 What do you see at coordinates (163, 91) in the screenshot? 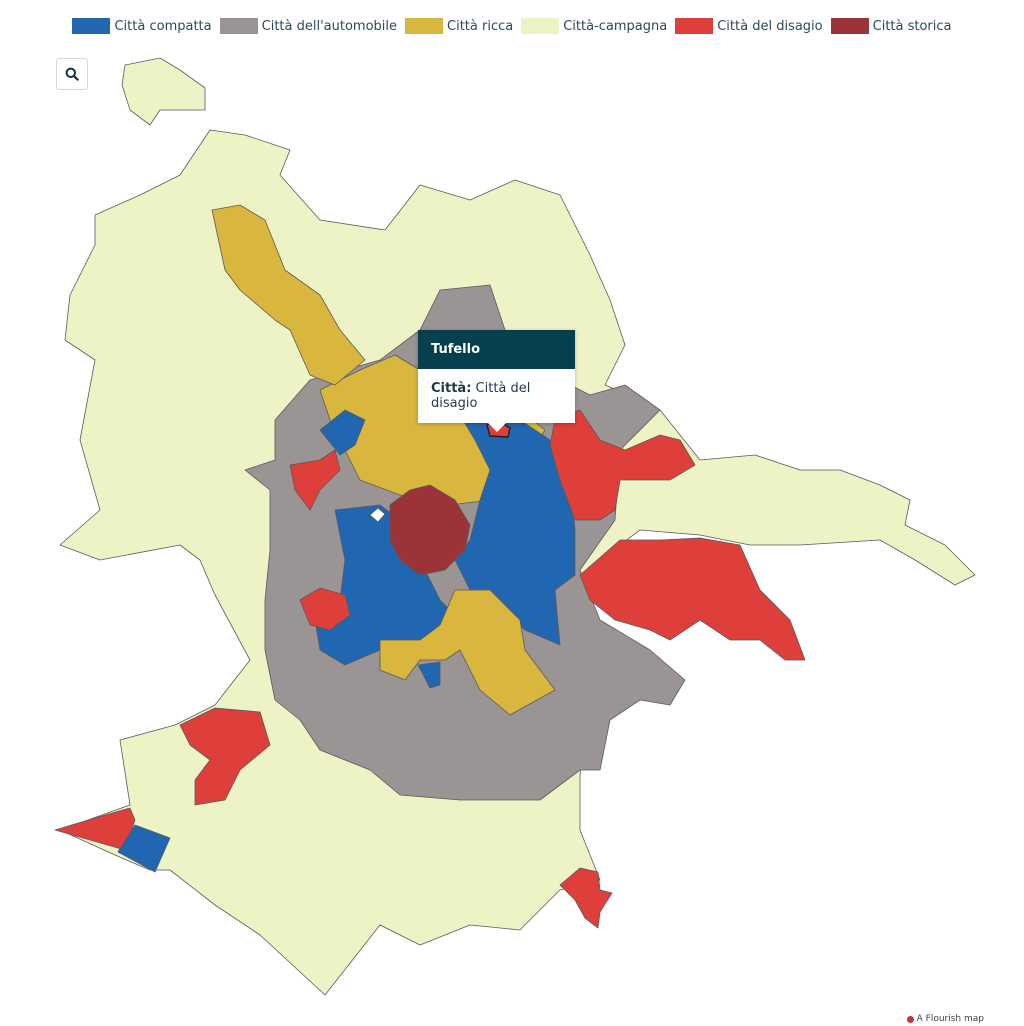
I see `map-region-campagna-north` at bounding box center [163, 91].